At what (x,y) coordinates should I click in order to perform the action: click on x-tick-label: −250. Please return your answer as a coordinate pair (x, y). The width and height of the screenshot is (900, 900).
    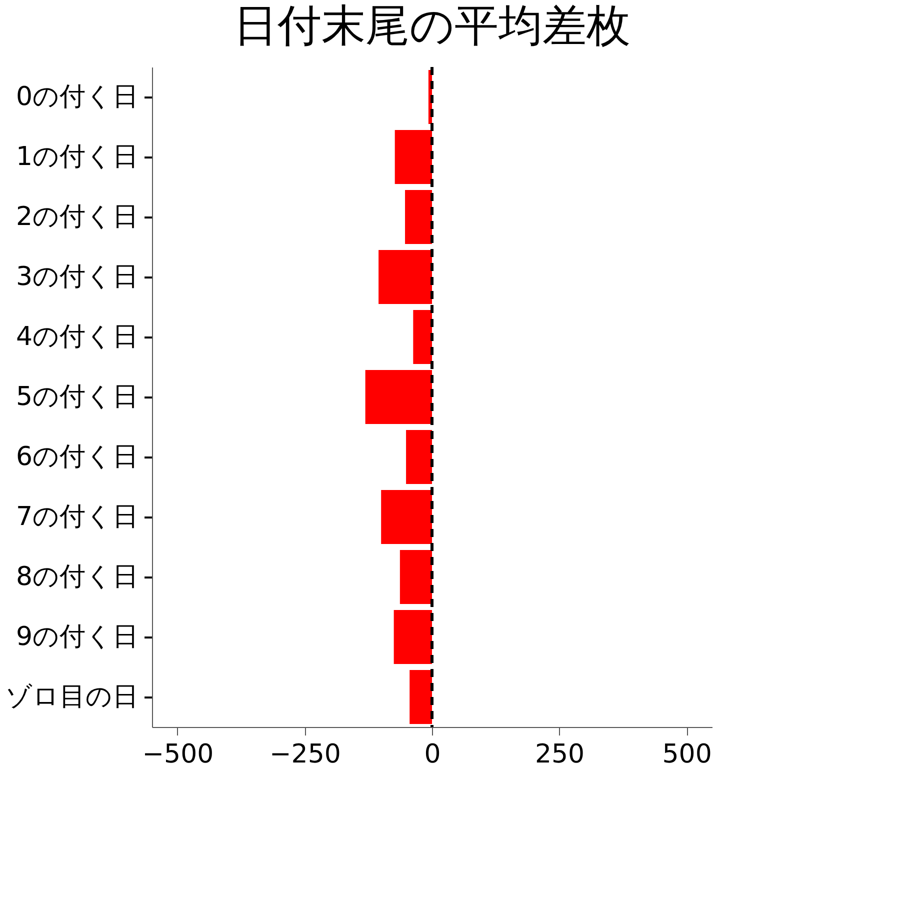
    Looking at the image, I should click on (305, 755).